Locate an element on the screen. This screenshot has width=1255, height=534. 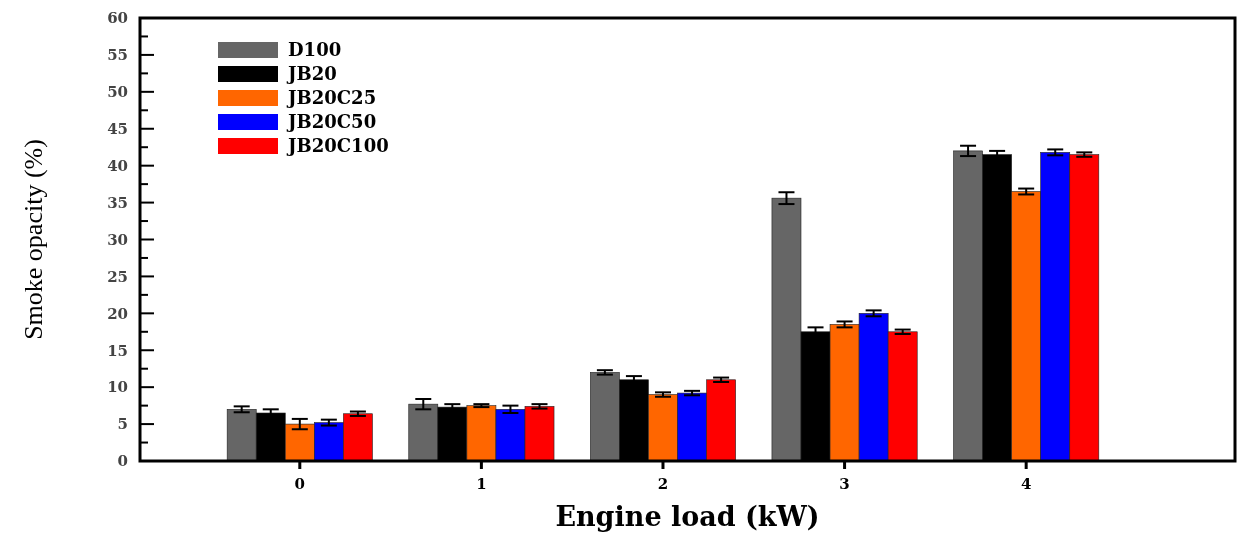
y-tick-label: 10 is located at coordinates (117, 387).